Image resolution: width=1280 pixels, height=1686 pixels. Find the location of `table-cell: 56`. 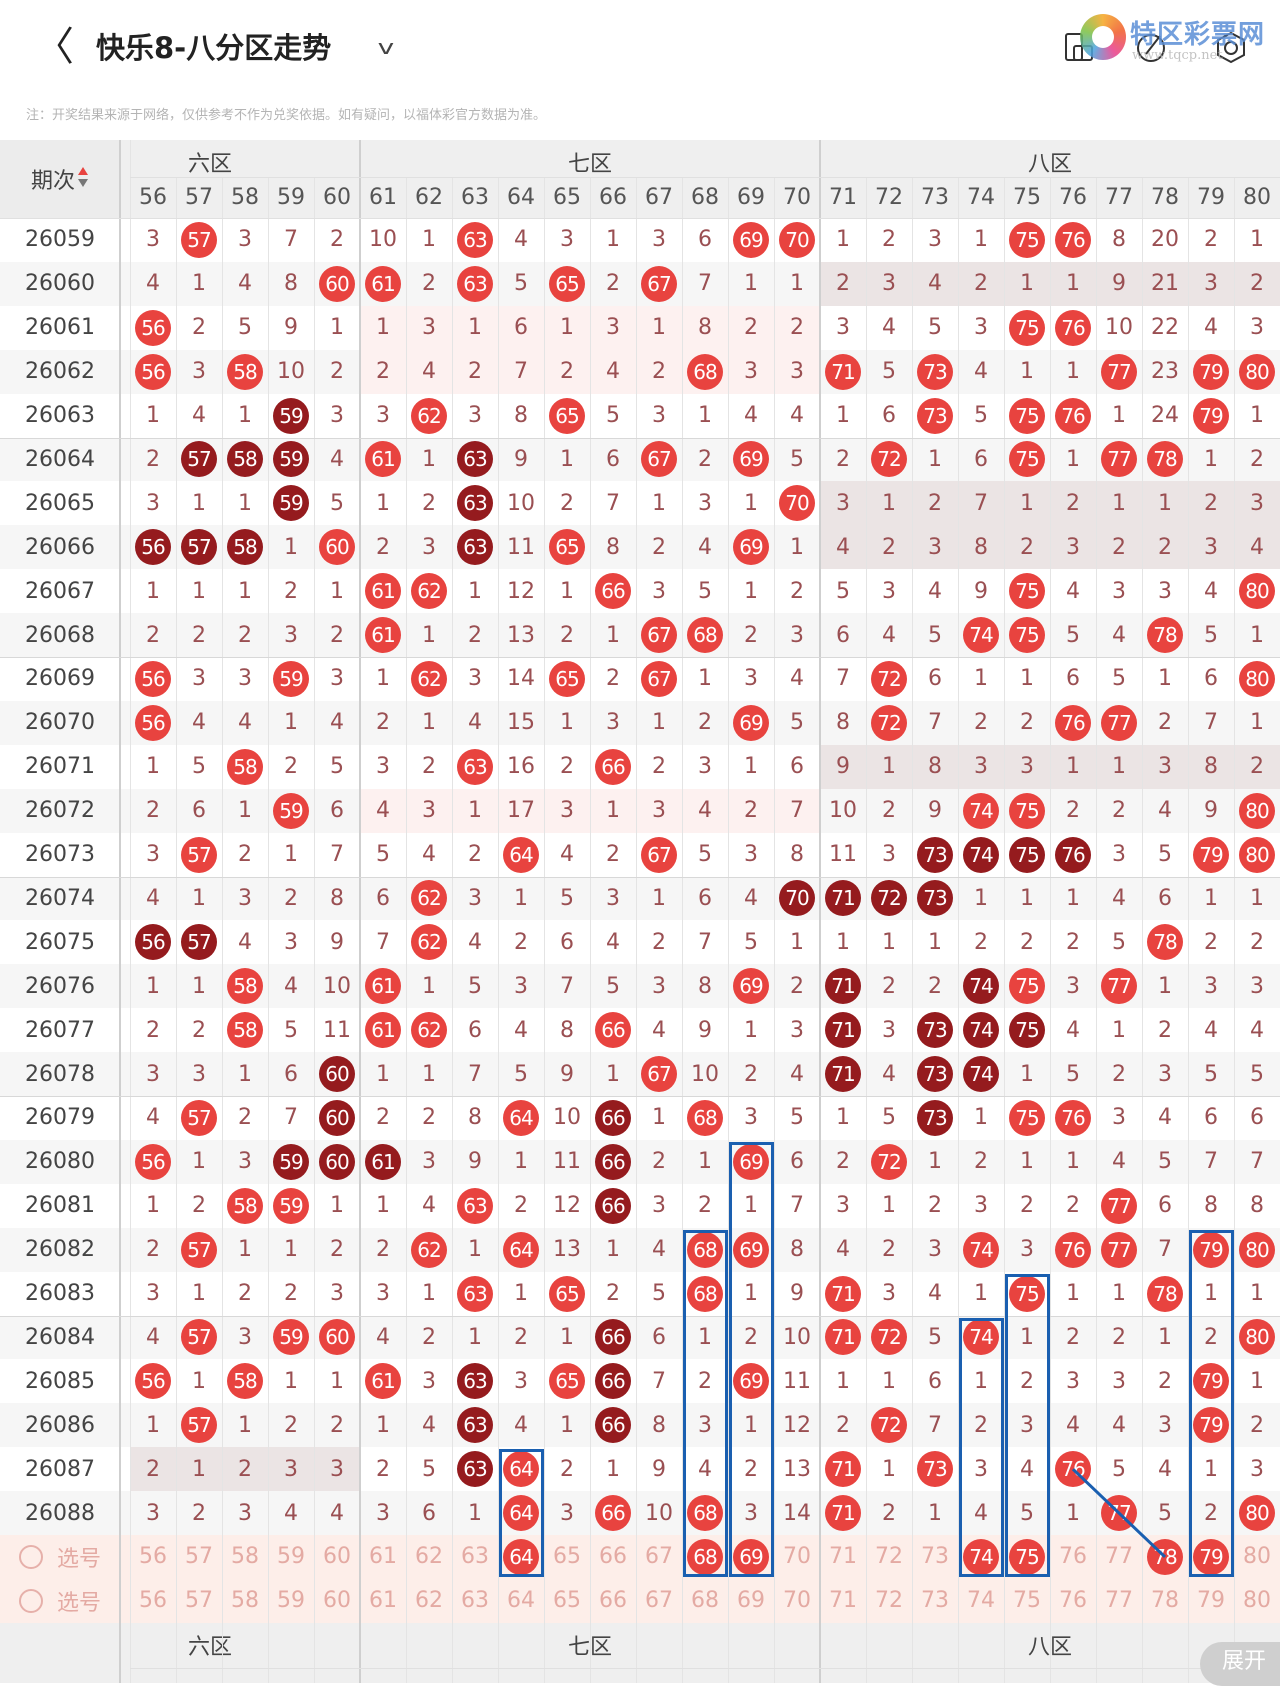

table-cell: 56 is located at coordinates (153, 1557).